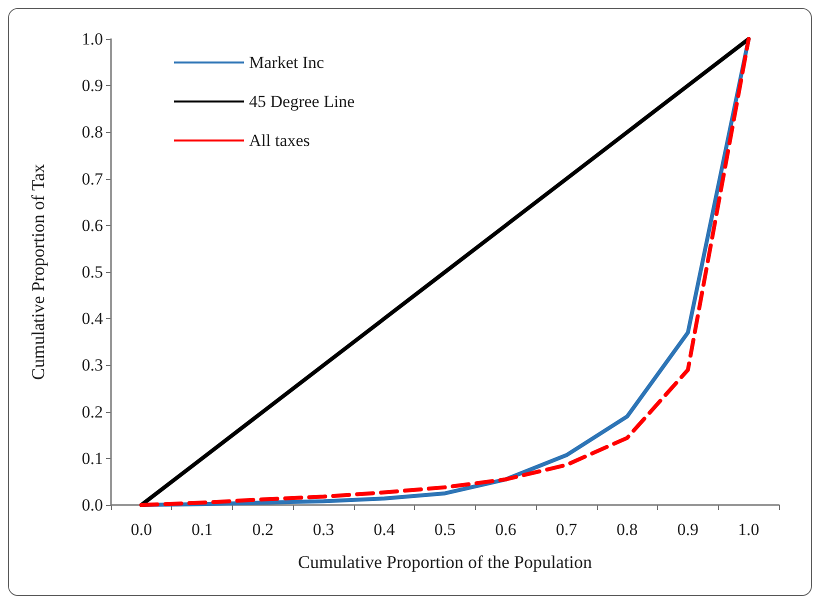 The image size is (822, 606). I want to click on legend-label: 45 Degree Line, so click(302, 101).